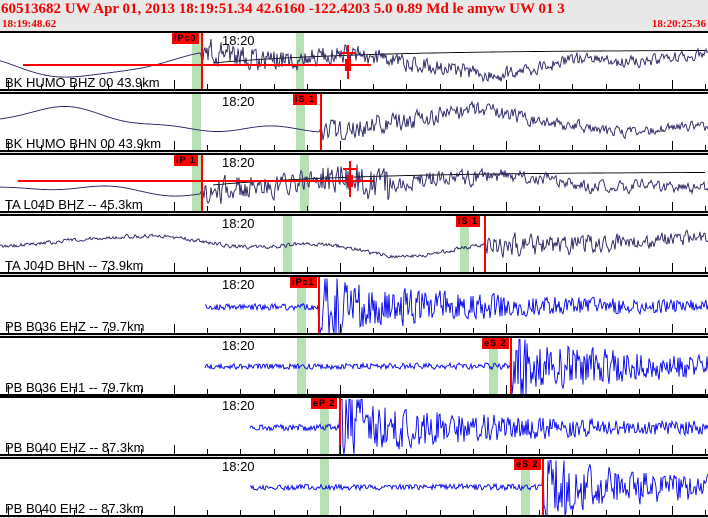  I want to click on trace-panel: eS 2 18:20 PB B036 EH1 -- 79.7km, so click(354, 365).